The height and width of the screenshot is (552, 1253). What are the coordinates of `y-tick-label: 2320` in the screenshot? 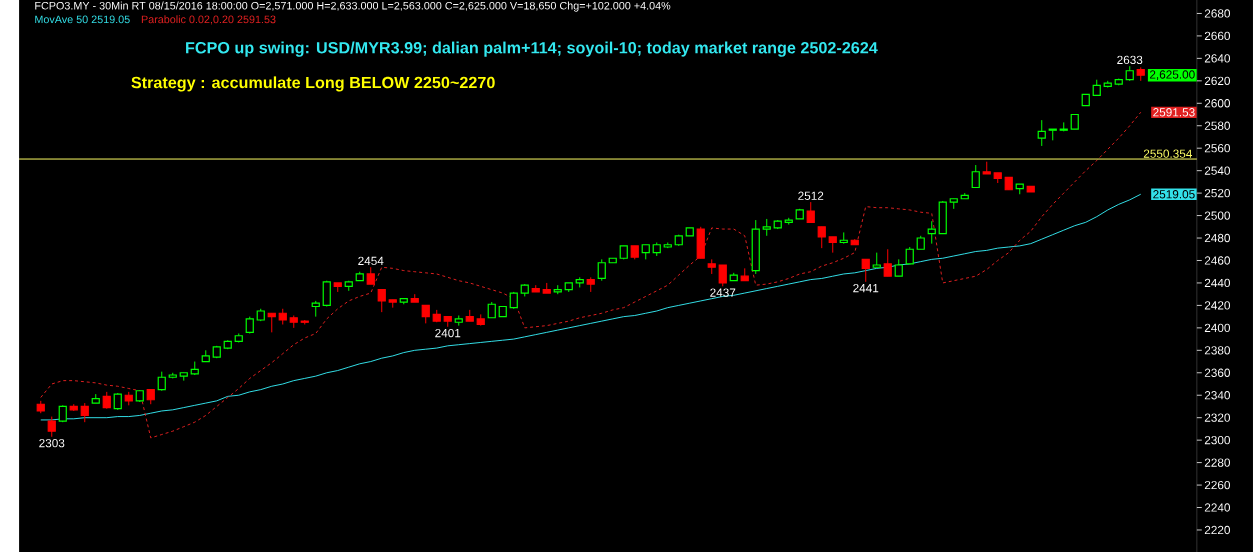 It's located at (1217, 417).